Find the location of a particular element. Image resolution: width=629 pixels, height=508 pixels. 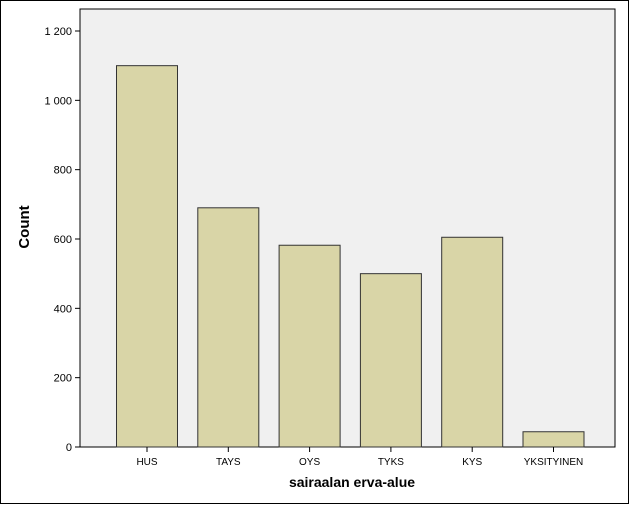

x-tick-label: OYS is located at coordinates (309, 462).